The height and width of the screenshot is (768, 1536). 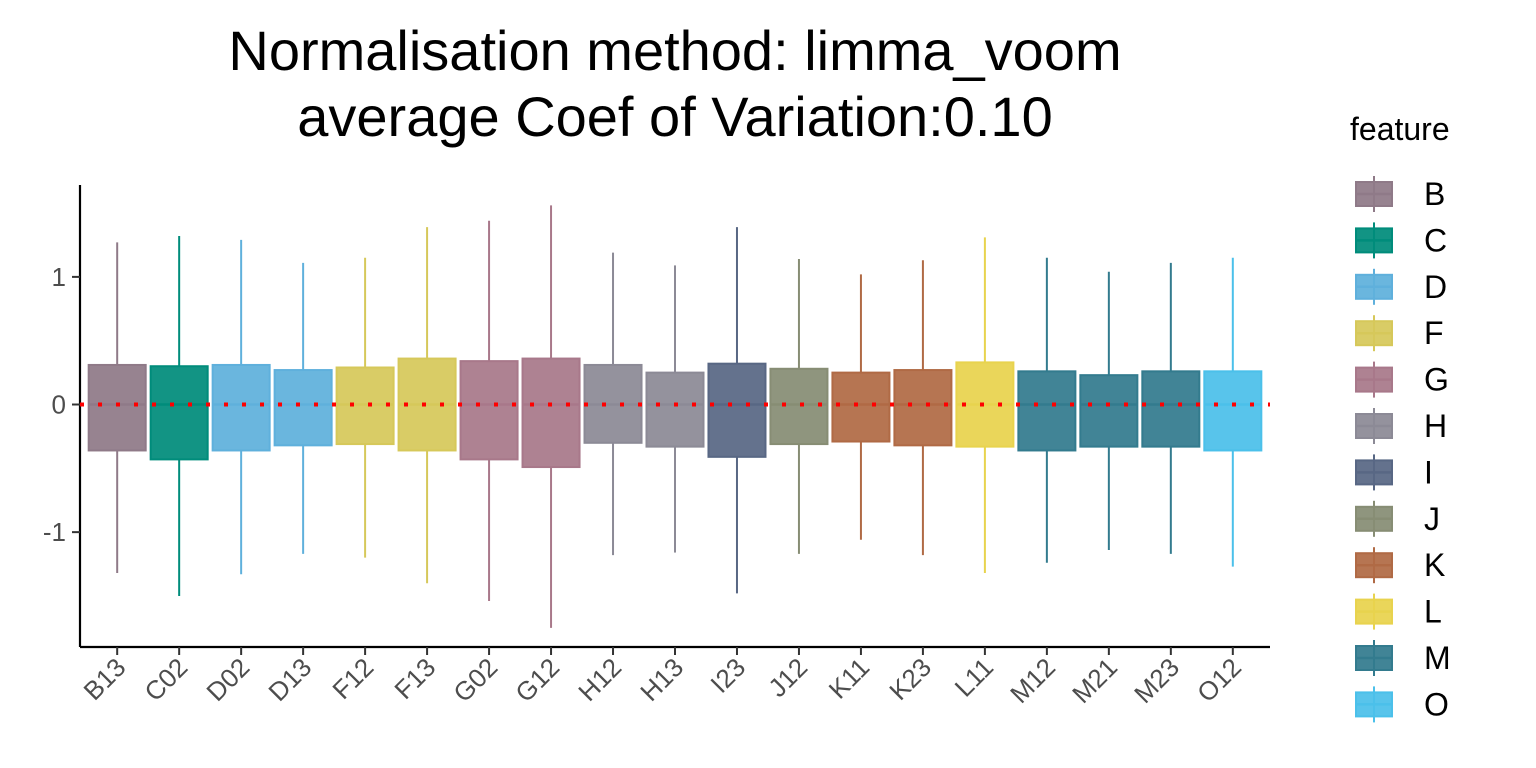 What do you see at coordinates (1401, 240) in the screenshot?
I see `legend-item-C: C` at bounding box center [1401, 240].